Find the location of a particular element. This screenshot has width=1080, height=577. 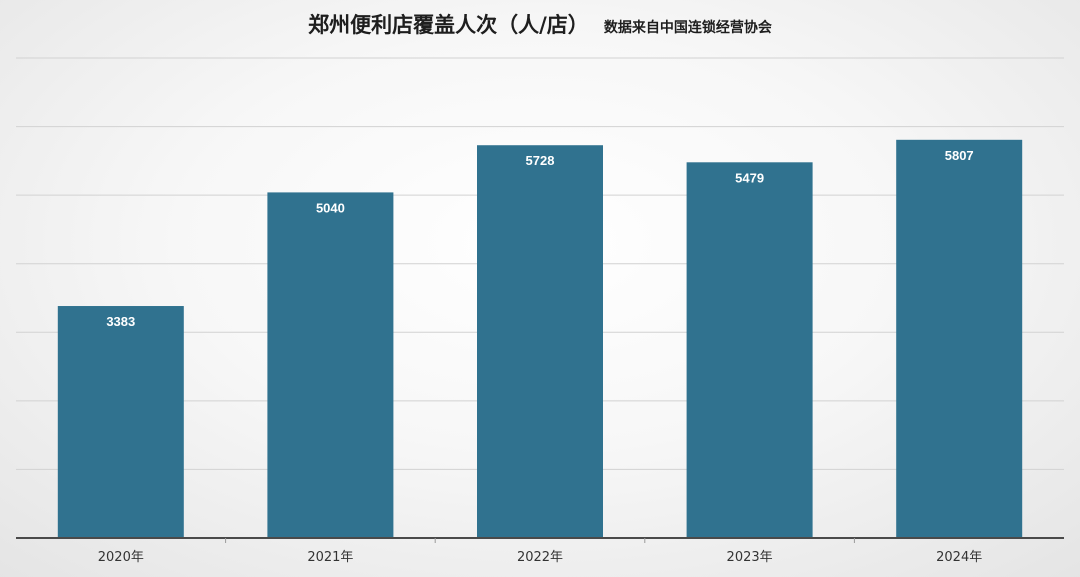

data-label-2022年: 5728 is located at coordinates (540, 160).